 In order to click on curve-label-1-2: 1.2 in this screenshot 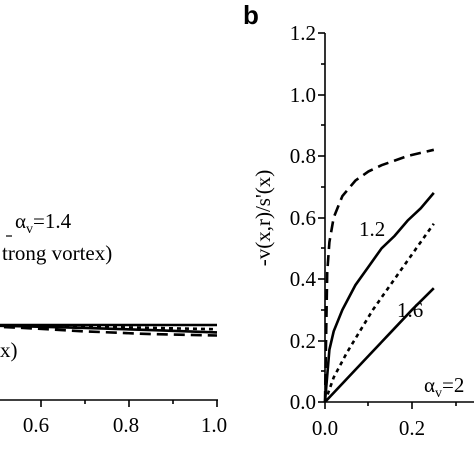, I will do `click(372, 229)`.